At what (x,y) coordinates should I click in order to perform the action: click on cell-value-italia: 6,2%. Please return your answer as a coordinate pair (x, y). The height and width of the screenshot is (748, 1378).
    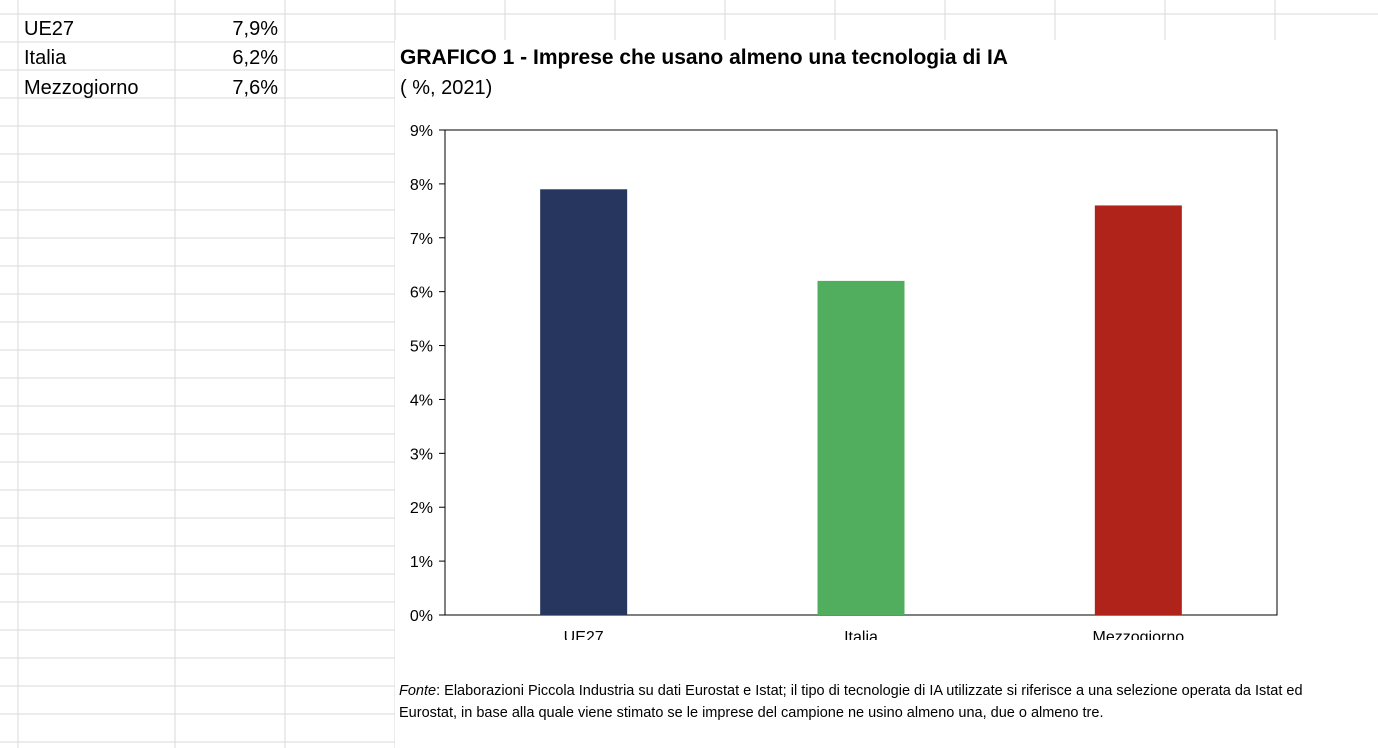
    Looking at the image, I should click on (255, 58).